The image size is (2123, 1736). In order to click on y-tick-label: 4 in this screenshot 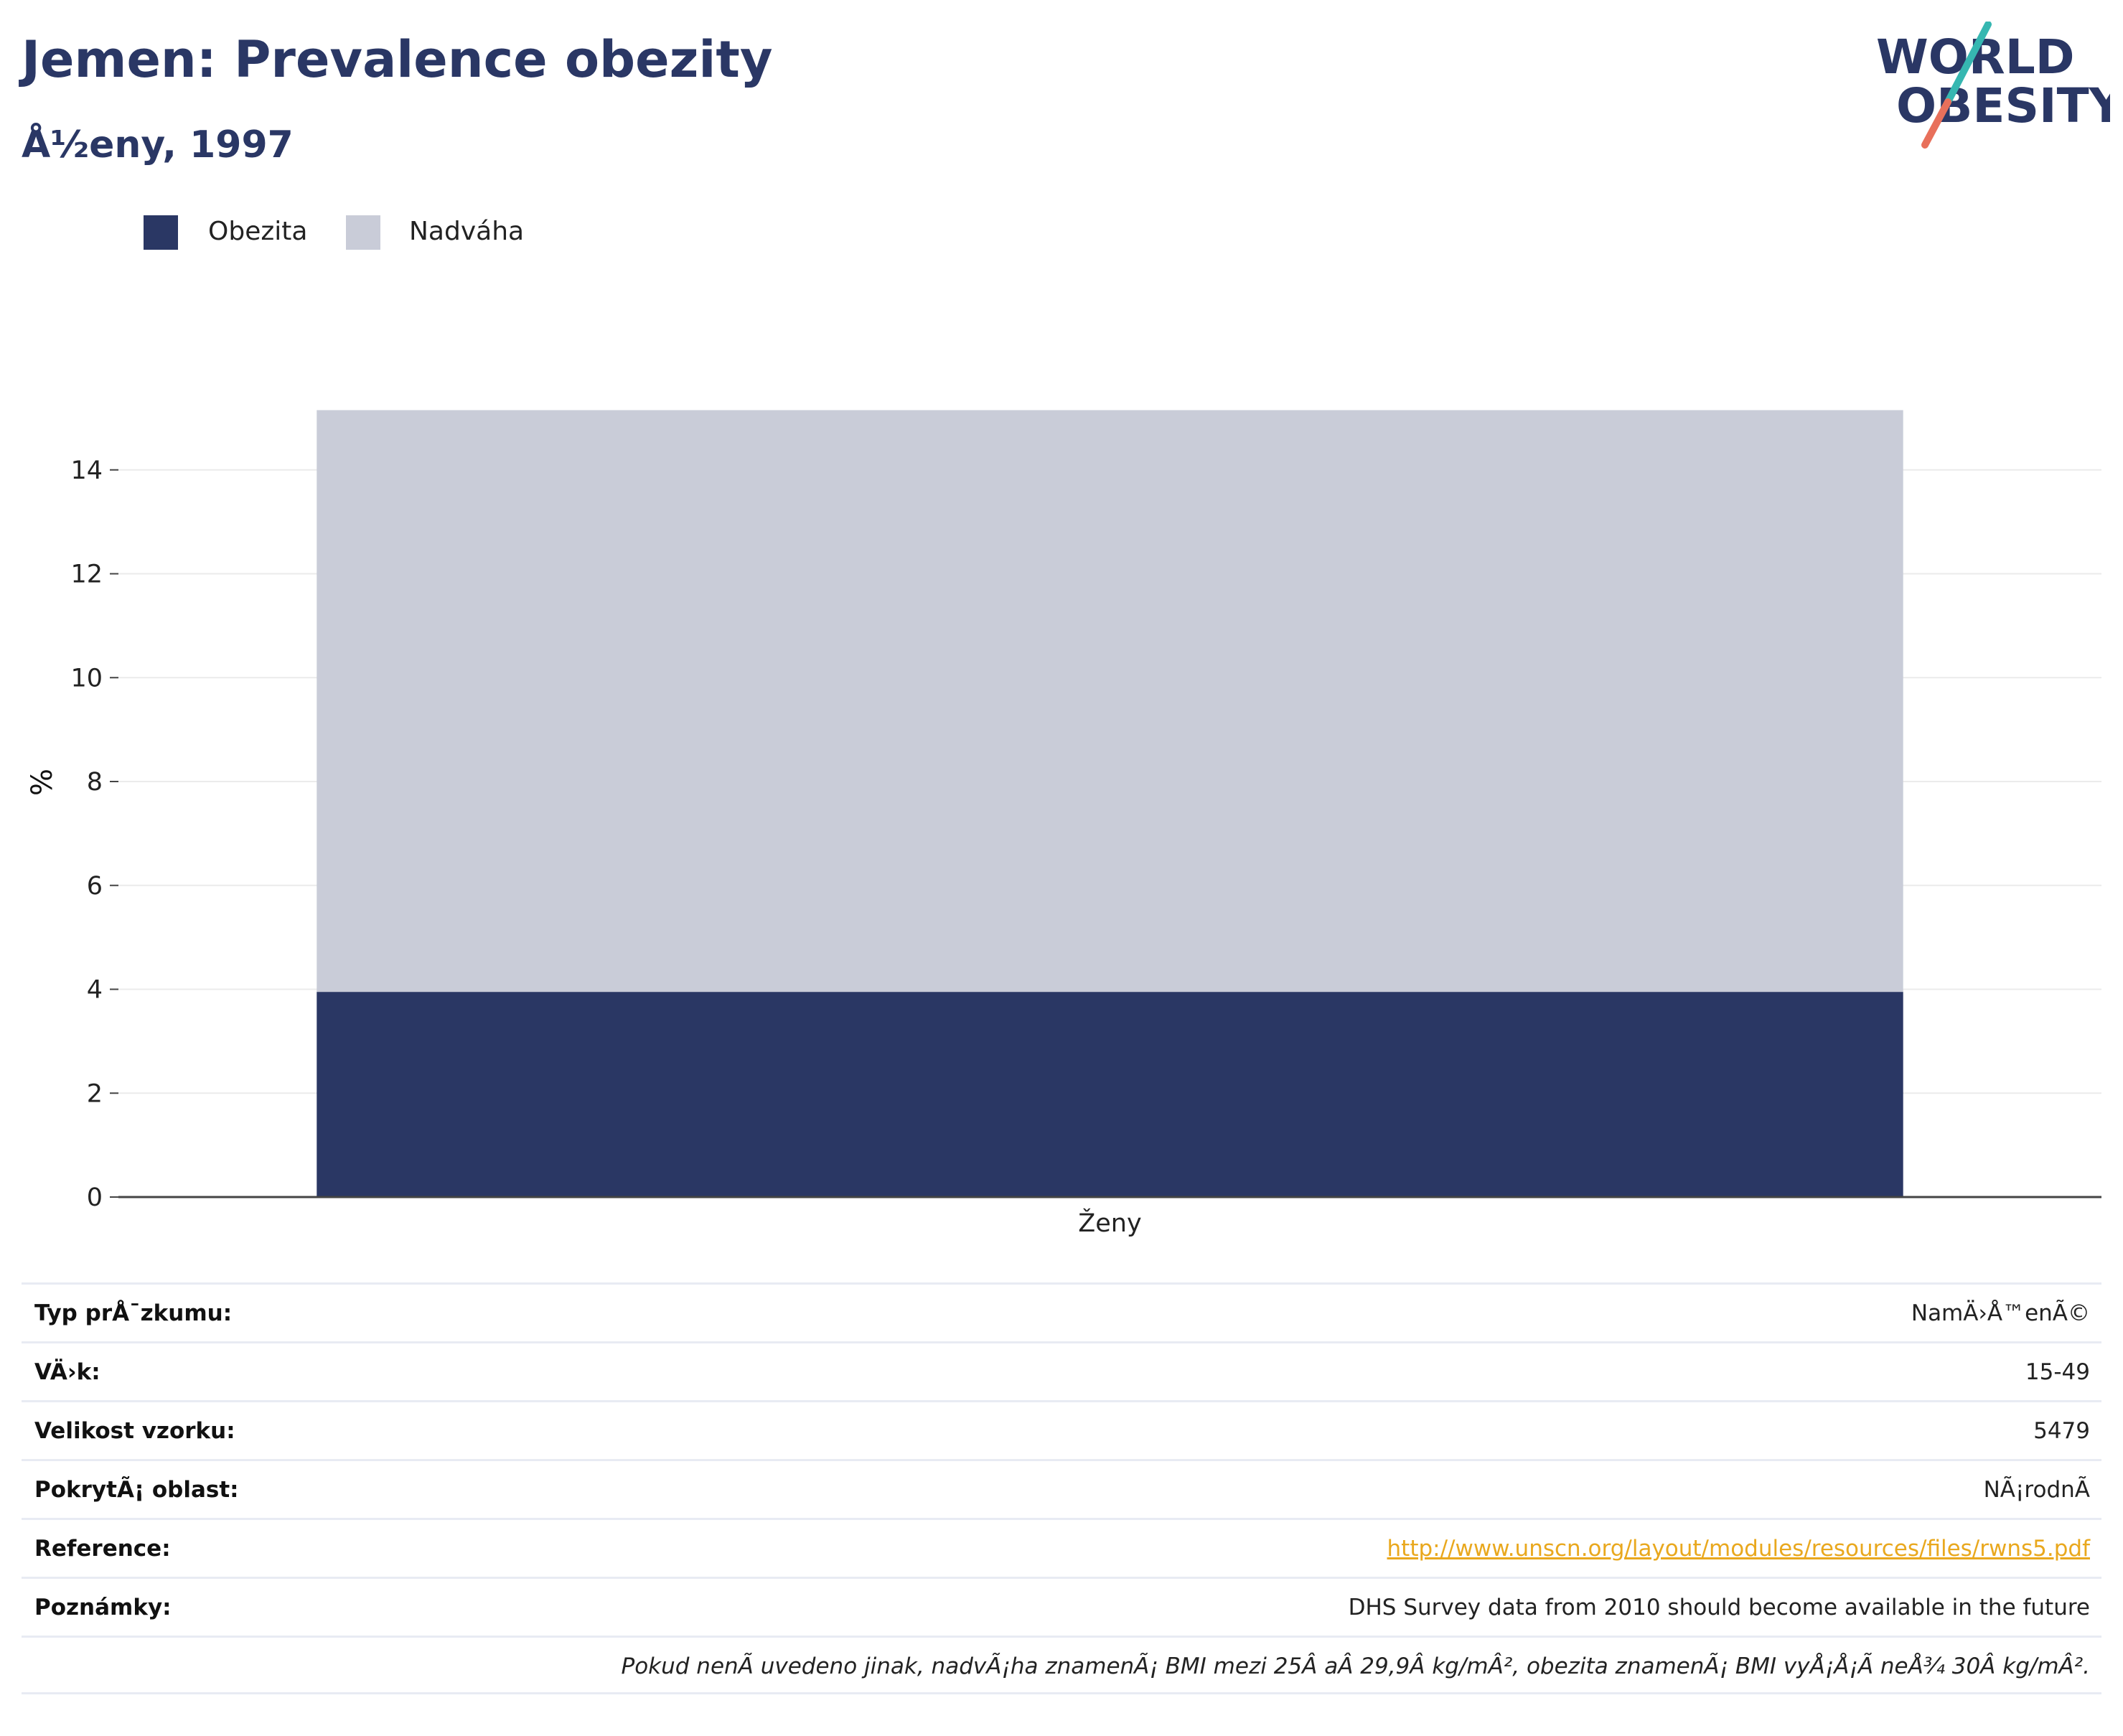, I will do `click(95, 990)`.